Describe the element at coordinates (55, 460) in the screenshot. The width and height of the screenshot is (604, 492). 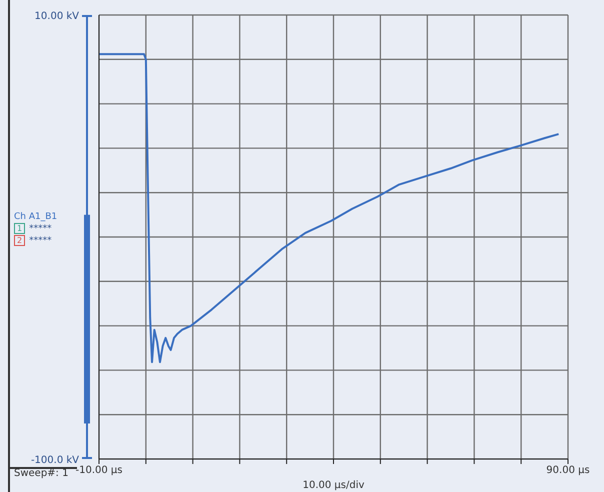
I see `y-tick-label: -100.0 kV` at that location.